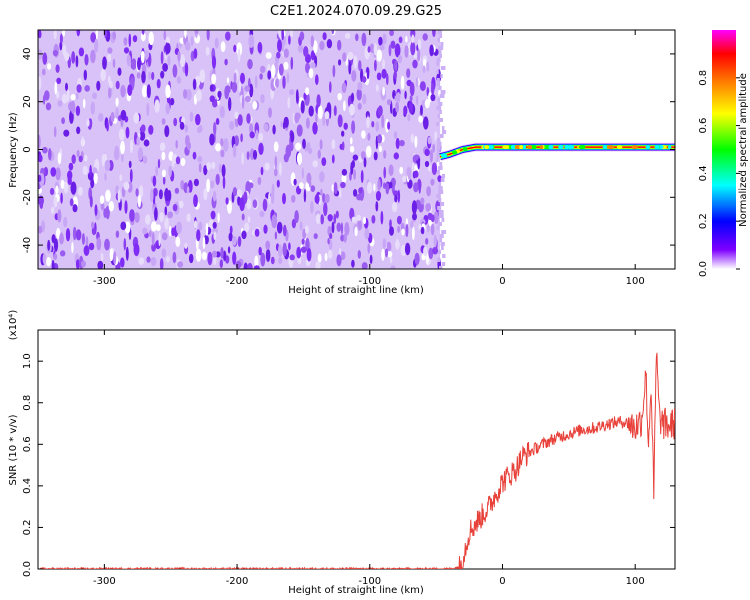  Describe the element at coordinates (556, 152) in the screenshot. I see `heatmap-signal-layer` at that location.